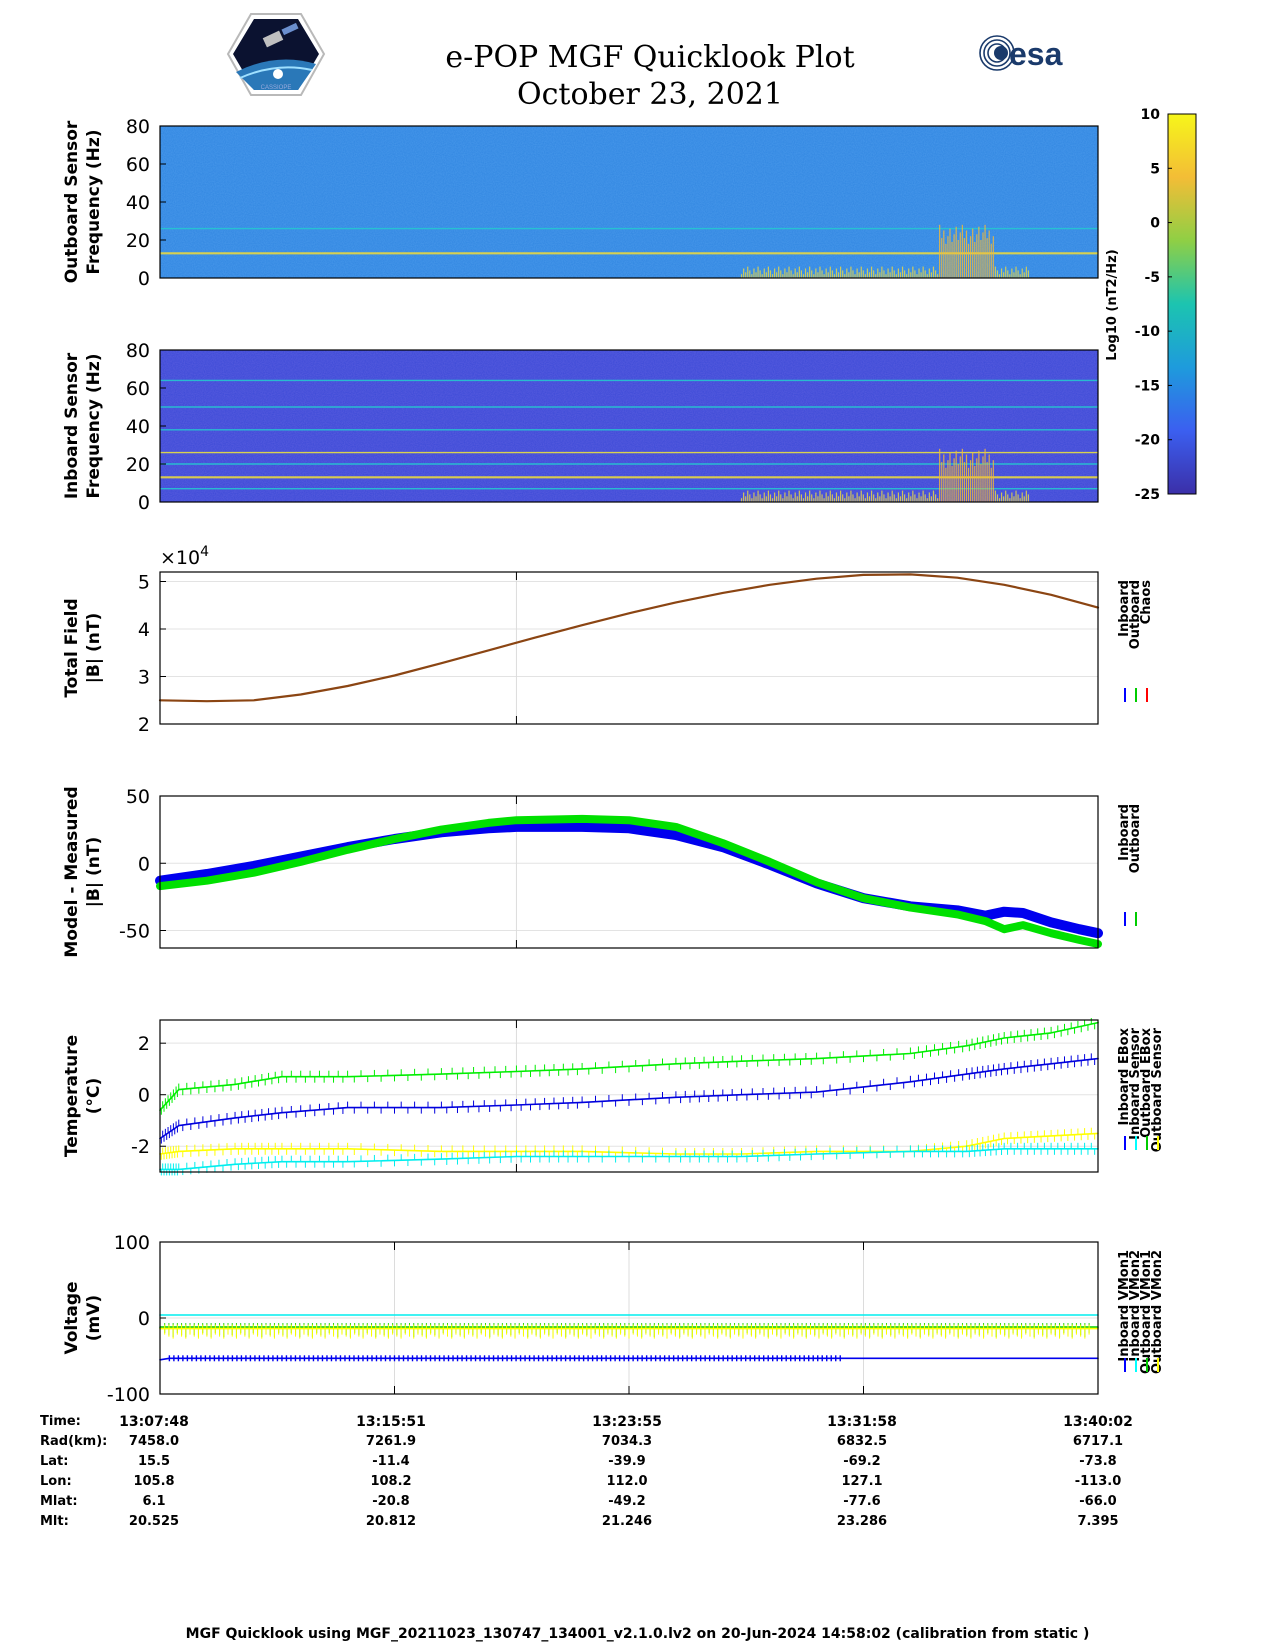  Describe the element at coordinates (862, 1461) in the screenshot. I see `ephemeris-cell: -69.2` at that location.